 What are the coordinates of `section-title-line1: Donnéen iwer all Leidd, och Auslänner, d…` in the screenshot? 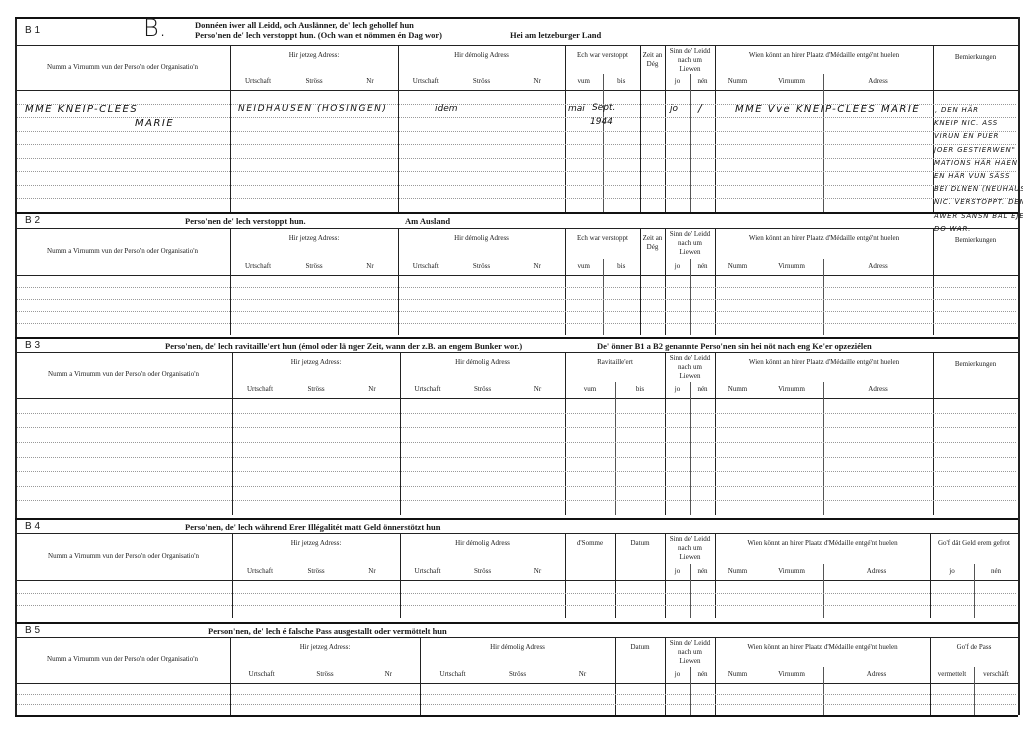 It's located at (304, 25).